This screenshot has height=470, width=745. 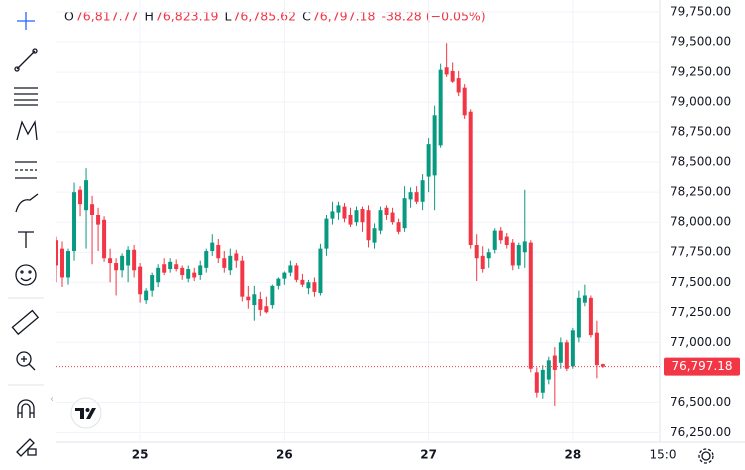 I want to click on header-value: 76,785.62, so click(x=264, y=16).